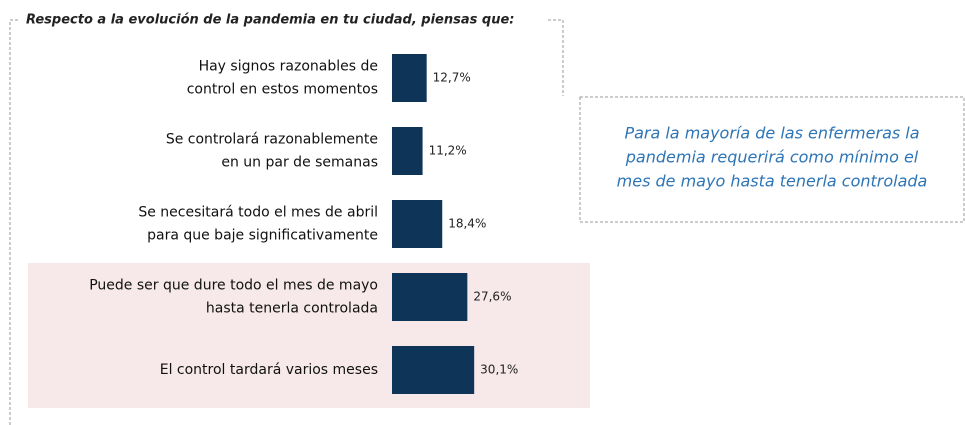  What do you see at coordinates (258, 213) in the screenshot?
I see `category-label: Se necesitará todo el mes de abril` at bounding box center [258, 213].